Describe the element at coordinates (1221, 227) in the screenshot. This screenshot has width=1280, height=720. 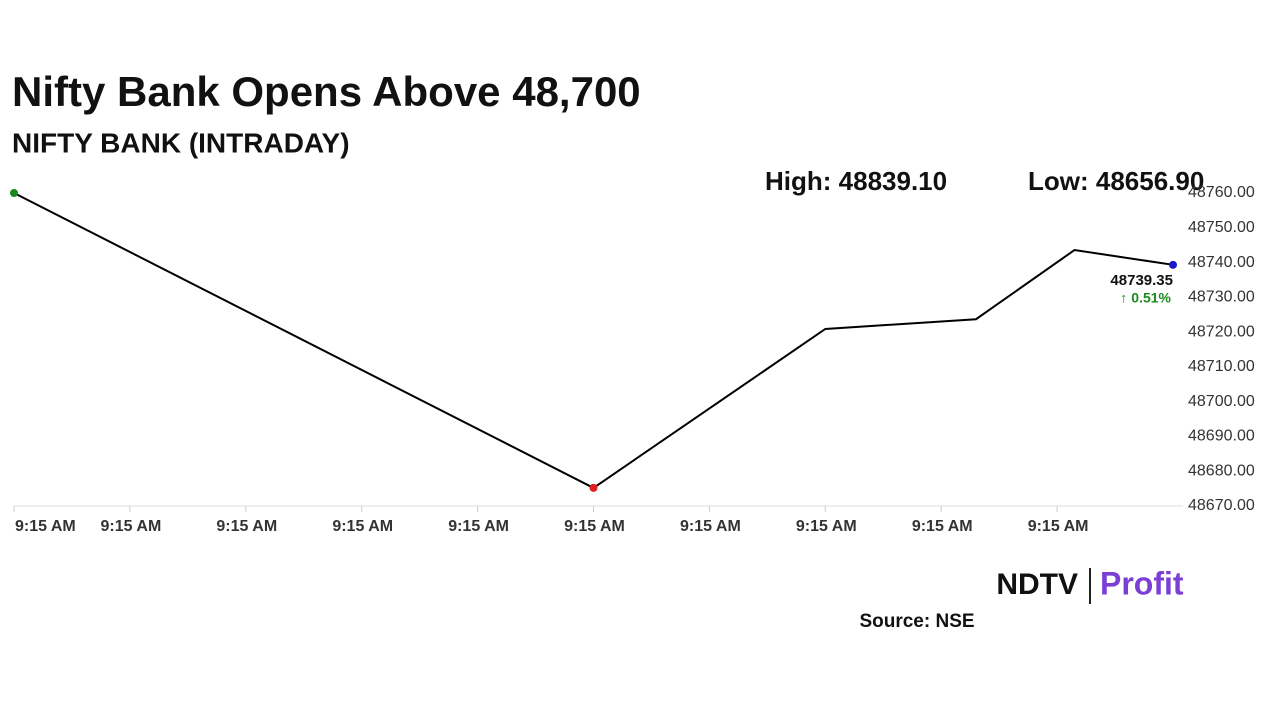
I see `y-tick-label: 48750.00` at that location.